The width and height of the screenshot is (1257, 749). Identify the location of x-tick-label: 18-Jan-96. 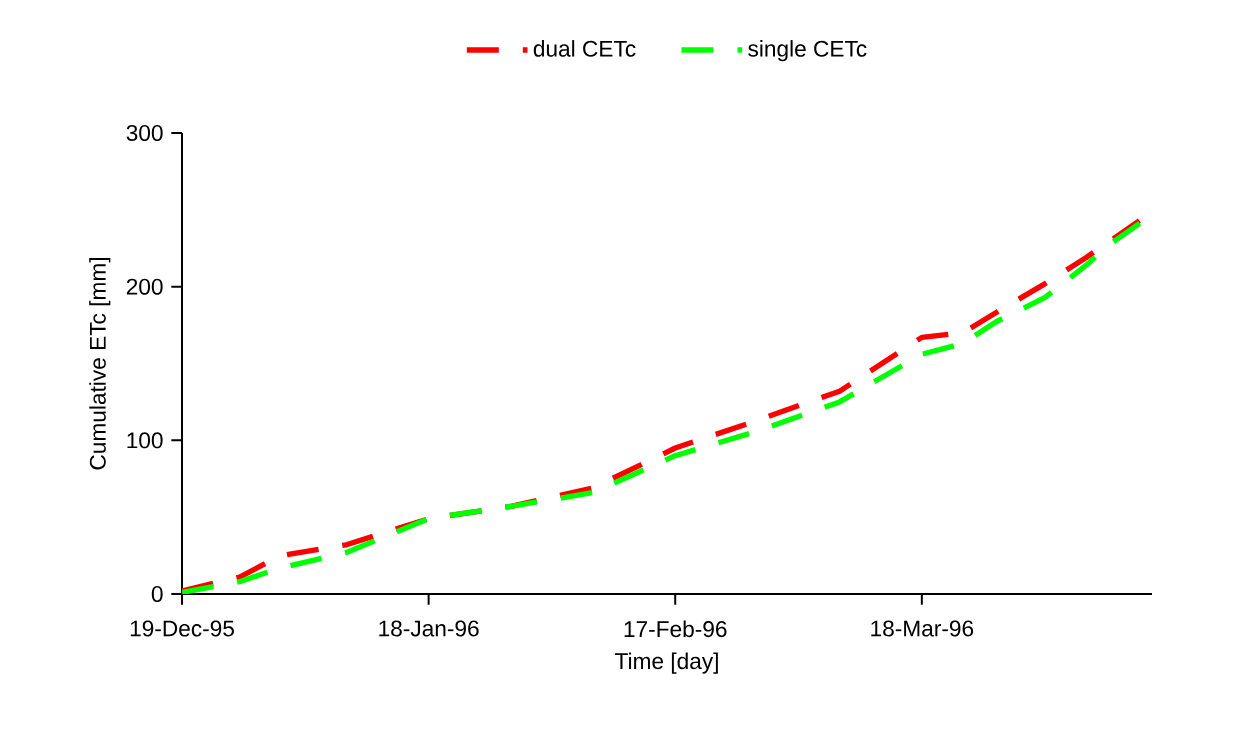
(429, 628).